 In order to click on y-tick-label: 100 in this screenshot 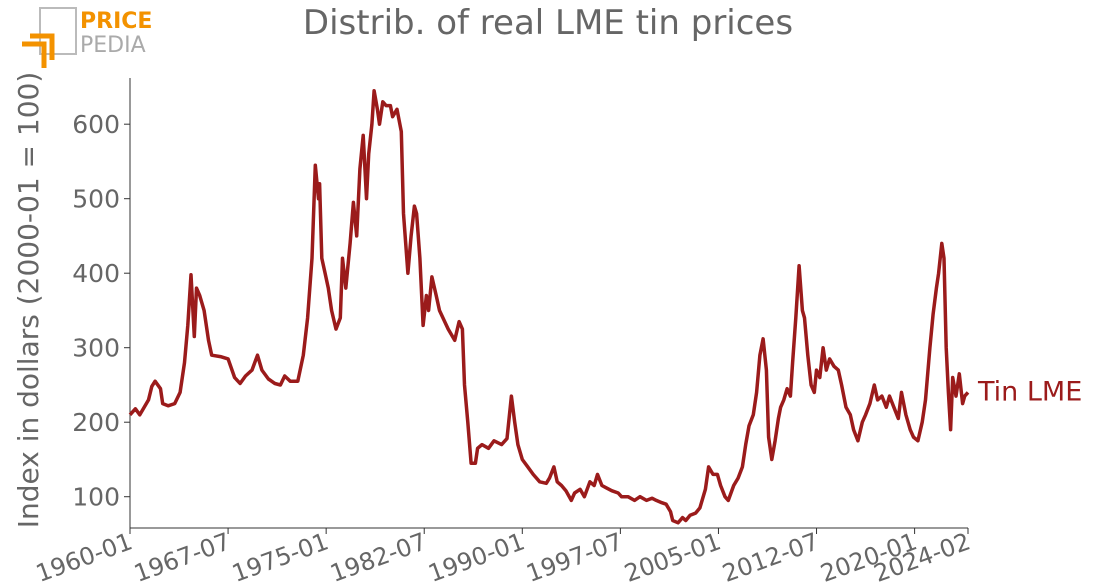, I will do `click(96, 497)`.